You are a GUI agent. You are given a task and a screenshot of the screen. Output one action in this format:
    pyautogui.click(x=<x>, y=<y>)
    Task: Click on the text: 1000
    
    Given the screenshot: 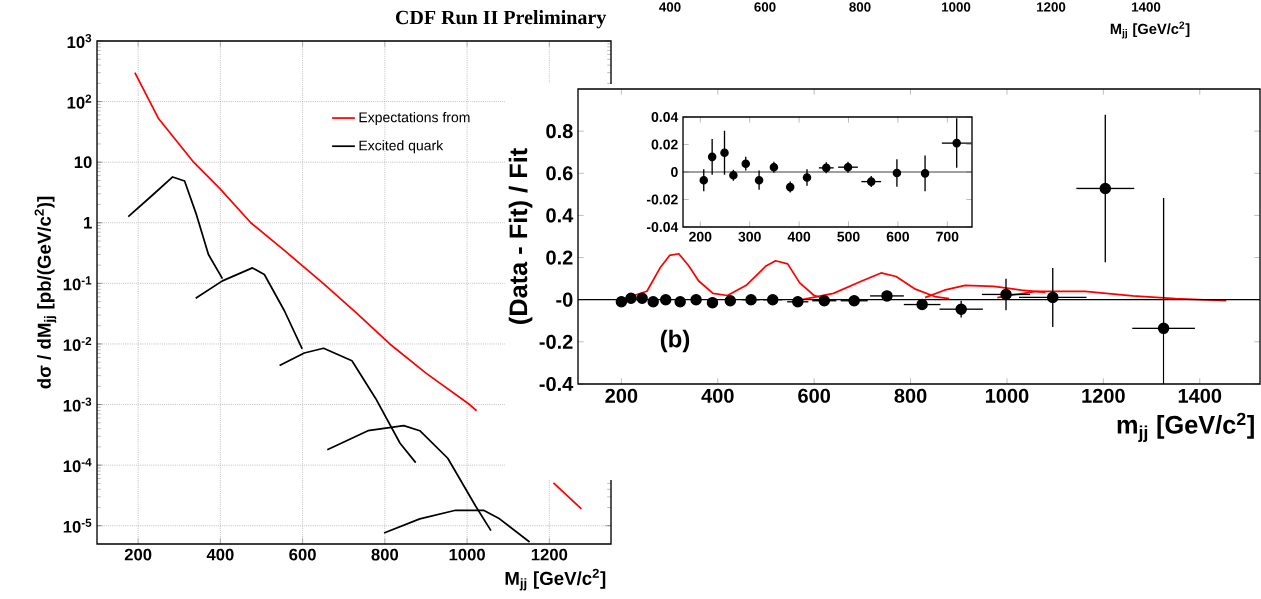 What is the action you would take?
    pyautogui.click(x=956, y=7)
    